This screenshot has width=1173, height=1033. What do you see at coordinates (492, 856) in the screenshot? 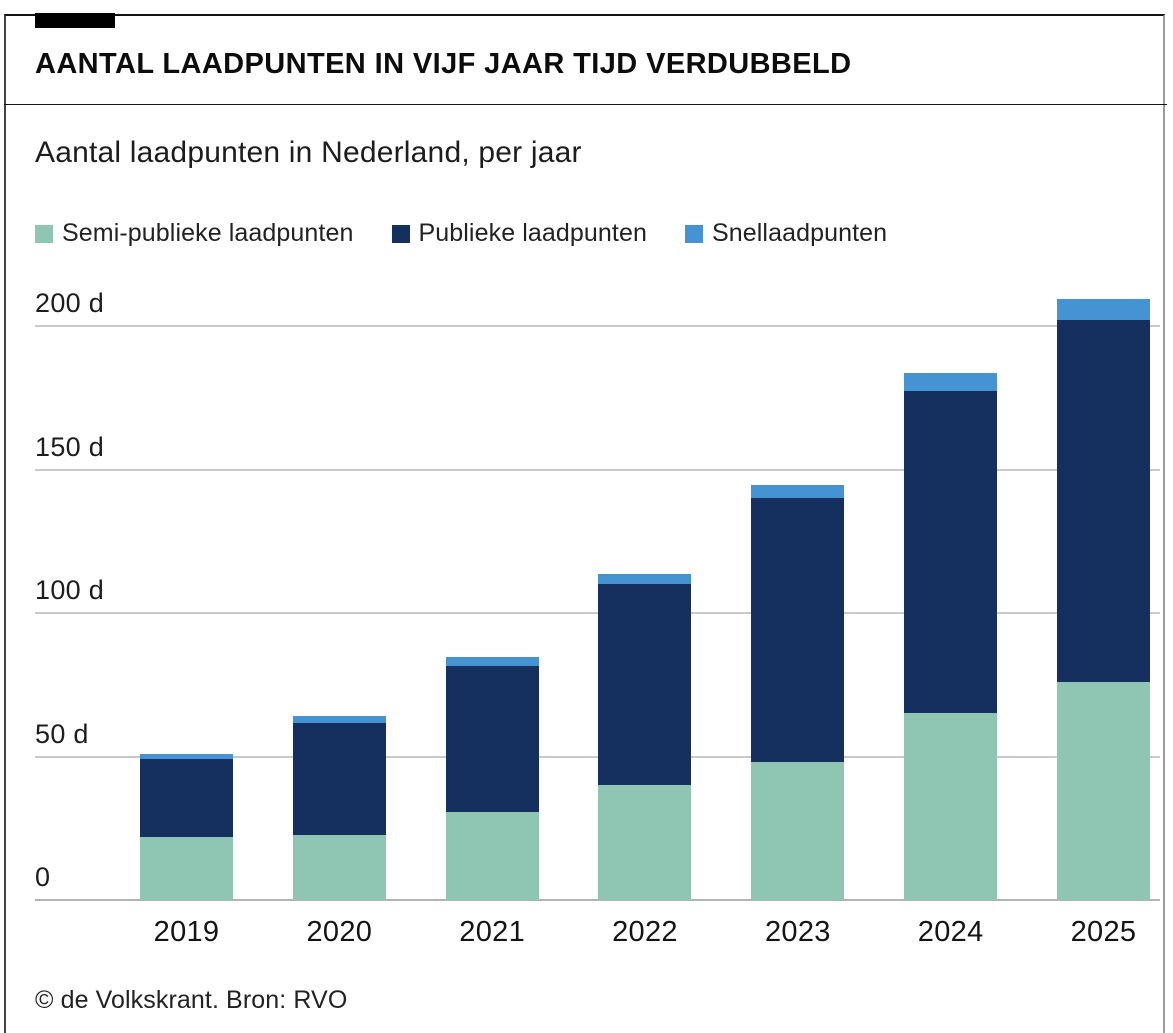
I see `bar-segment-semi-publieke-laadpunten-2021` at bounding box center [492, 856].